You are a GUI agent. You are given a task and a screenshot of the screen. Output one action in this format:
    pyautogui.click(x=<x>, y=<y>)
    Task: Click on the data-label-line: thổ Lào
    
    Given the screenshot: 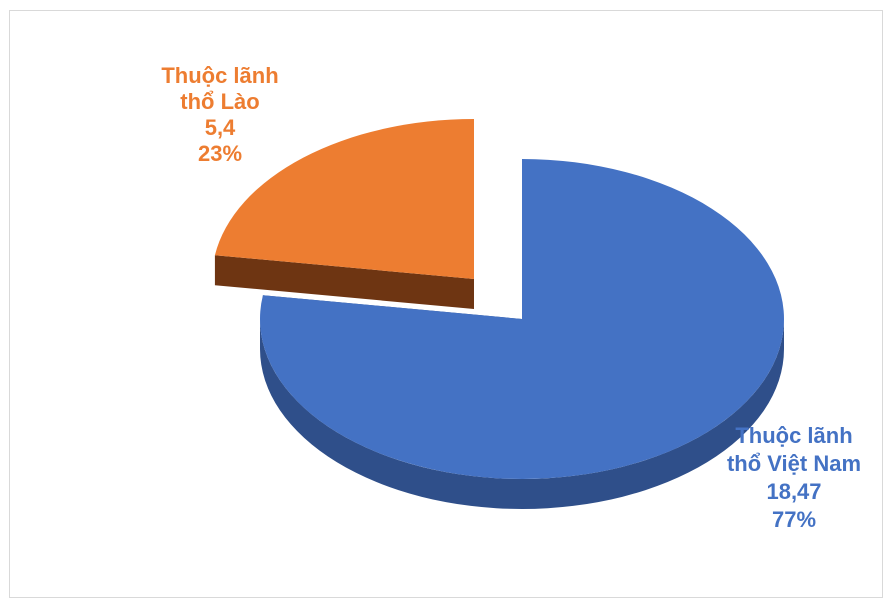 What is the action you would take?
    pyautogui.click(x=219, y=101)
    